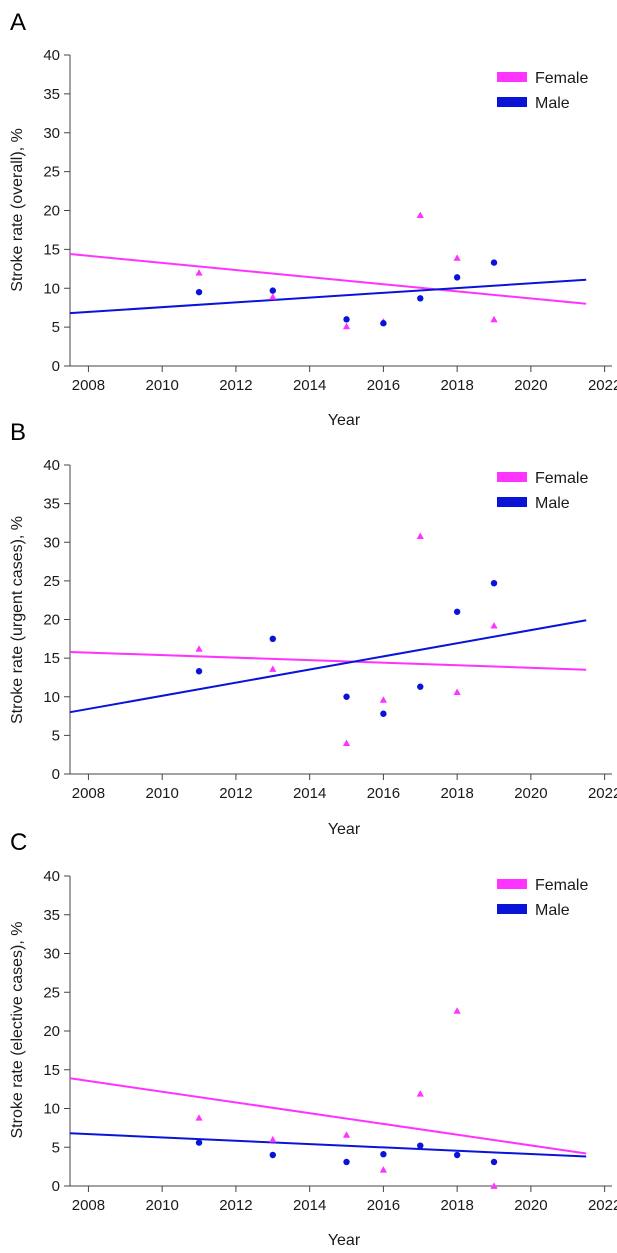 This screenshot has height=1253, width=617. Describe the element at coordinates (17, 620) in the screenshot. I see `y-axis-title: Stroke rate (urgent cases), %` at that location.